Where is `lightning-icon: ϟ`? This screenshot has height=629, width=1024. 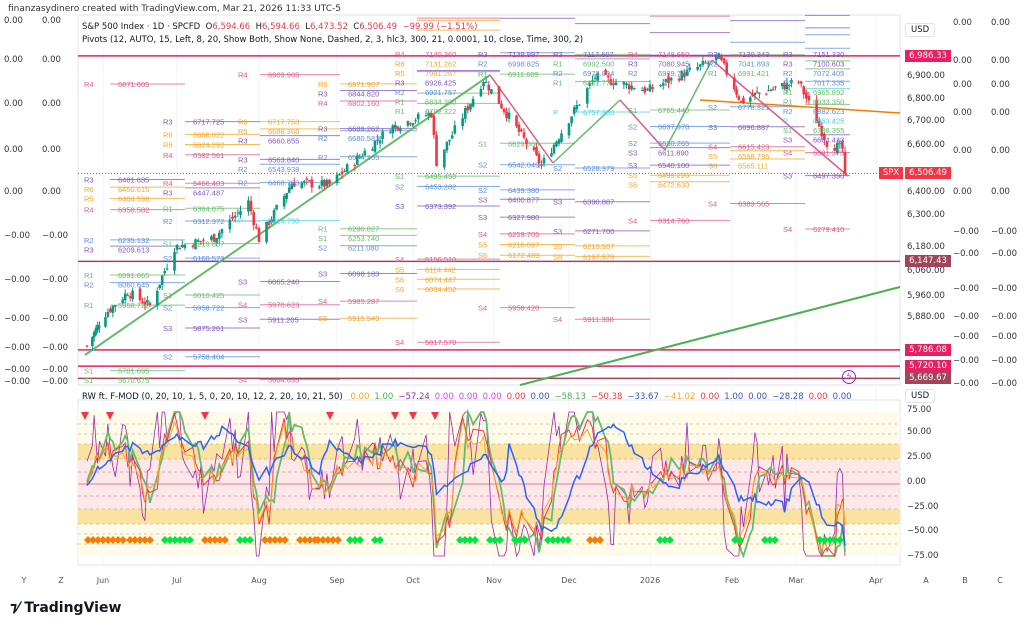 lightning-icon: ϟ is located at coordinates (849, 377).